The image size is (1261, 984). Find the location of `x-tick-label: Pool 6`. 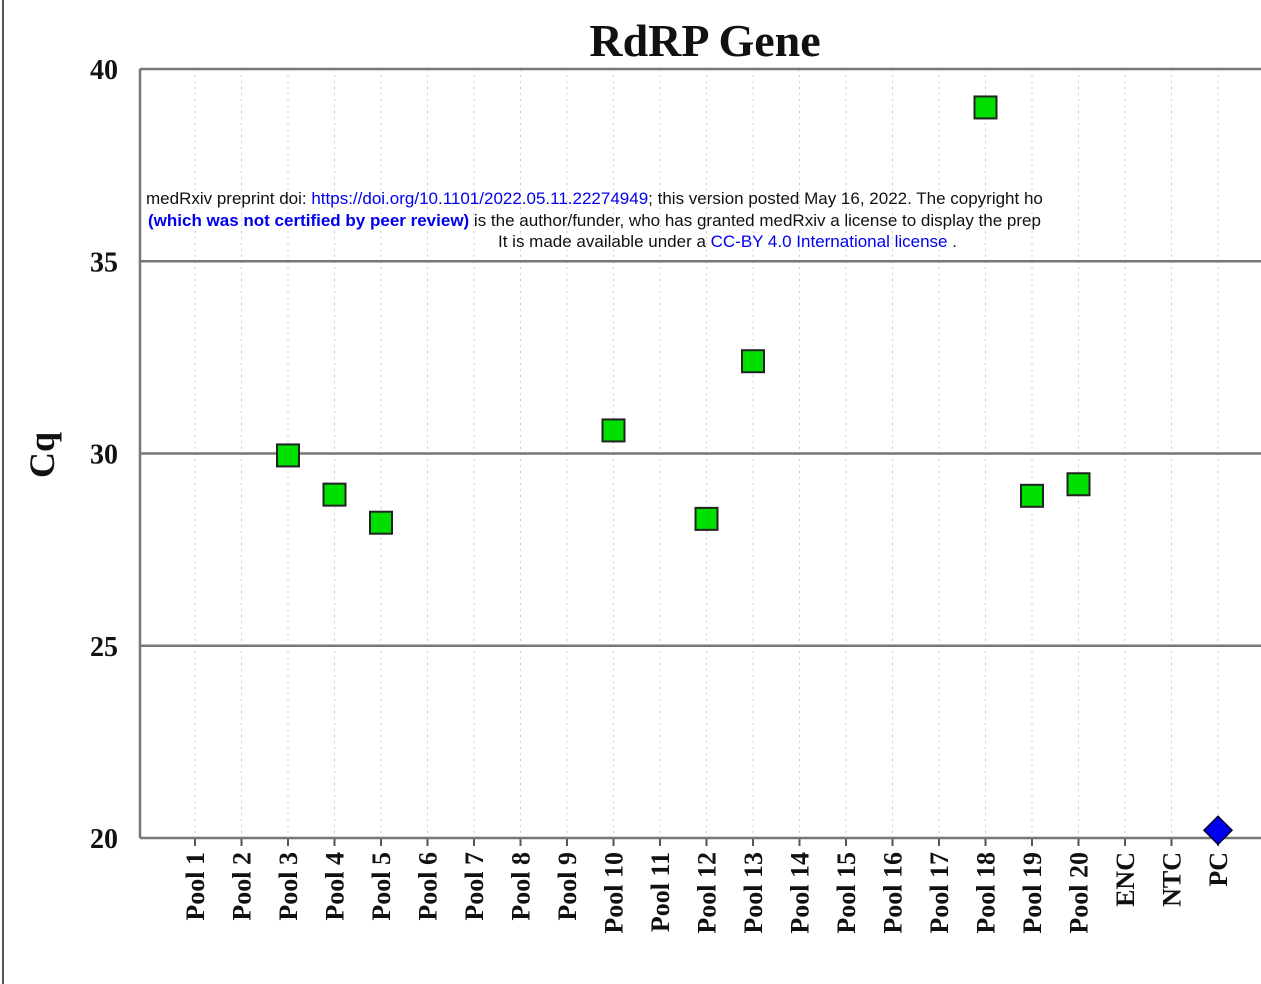

x-tick-label: Pool 6 is located at coordinates (428, 886).